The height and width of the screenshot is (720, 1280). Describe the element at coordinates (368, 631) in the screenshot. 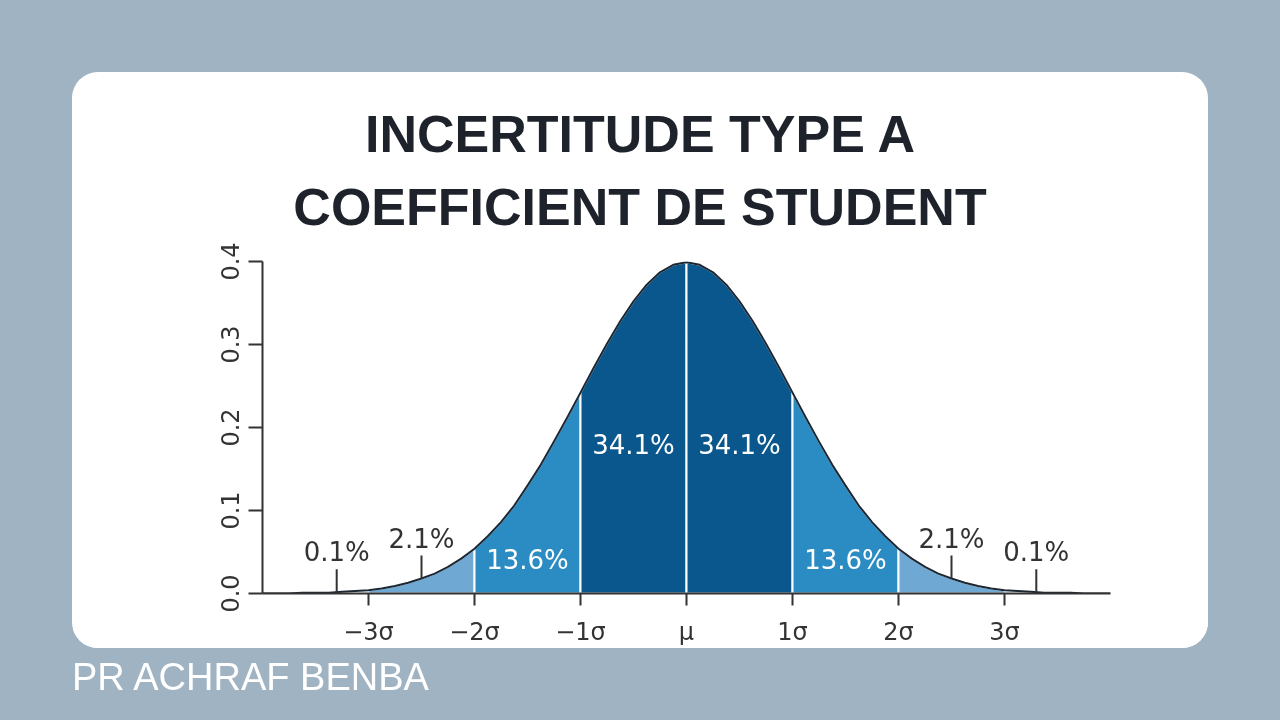

I see `x-tick-label: −3σ` at that location.